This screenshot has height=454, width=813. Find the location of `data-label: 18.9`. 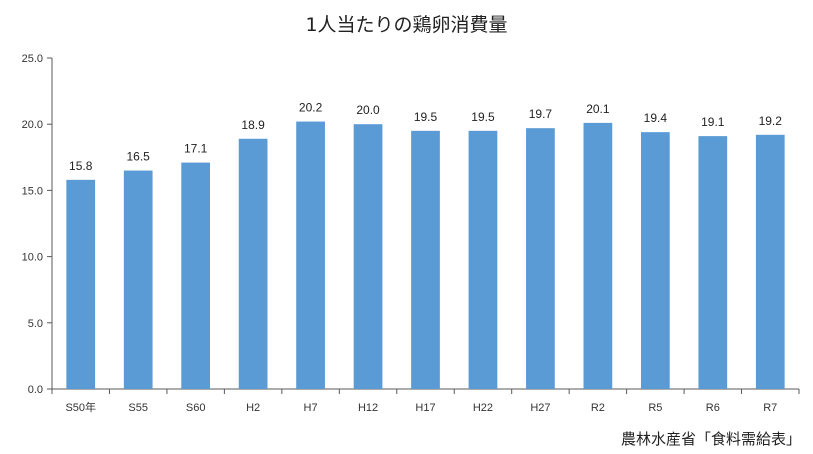

data-label: 18.9 is located at coordinates (253, 125).